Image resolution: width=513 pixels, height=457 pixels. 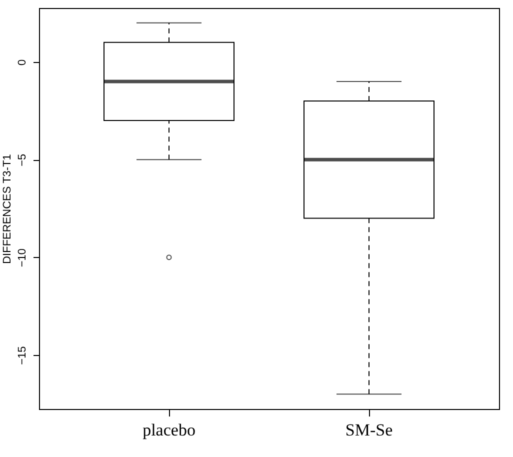 What do you see at coordinates (22, 258) in the screenshot?
I see `y-tick-label: −10` at bounding box center [22, 258].